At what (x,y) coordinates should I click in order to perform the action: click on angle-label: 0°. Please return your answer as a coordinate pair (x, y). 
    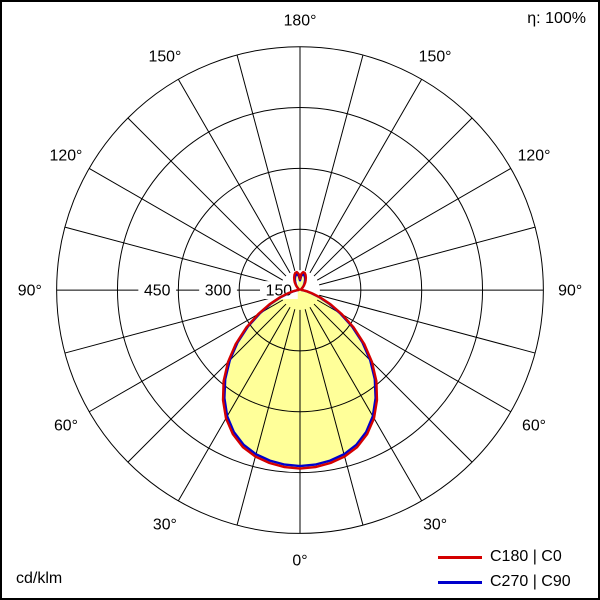
    Looking at the image, I should click on (299, 561).